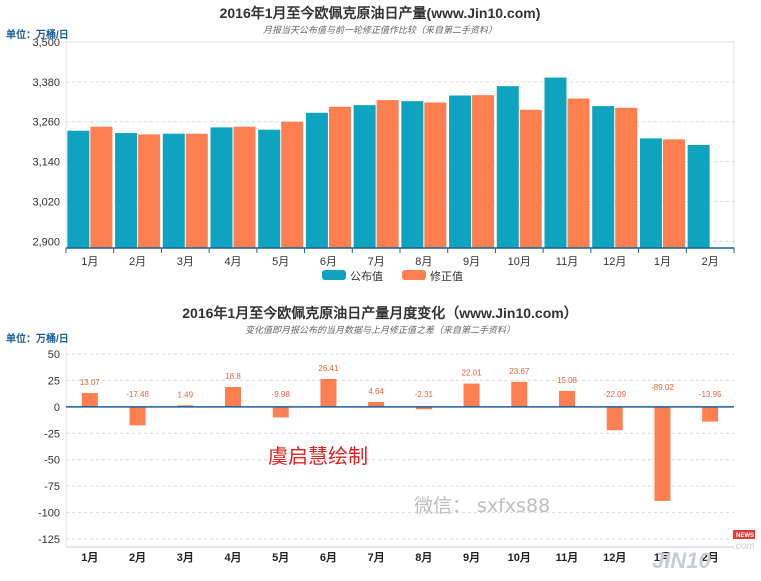  What do you see at coordinates (379, 313) in the screenshot?
I see `chart2-title: 2016年1月至今欧佩克原油日产量月度变化（www.Jin10.com）` at bounding box center [379, 313].